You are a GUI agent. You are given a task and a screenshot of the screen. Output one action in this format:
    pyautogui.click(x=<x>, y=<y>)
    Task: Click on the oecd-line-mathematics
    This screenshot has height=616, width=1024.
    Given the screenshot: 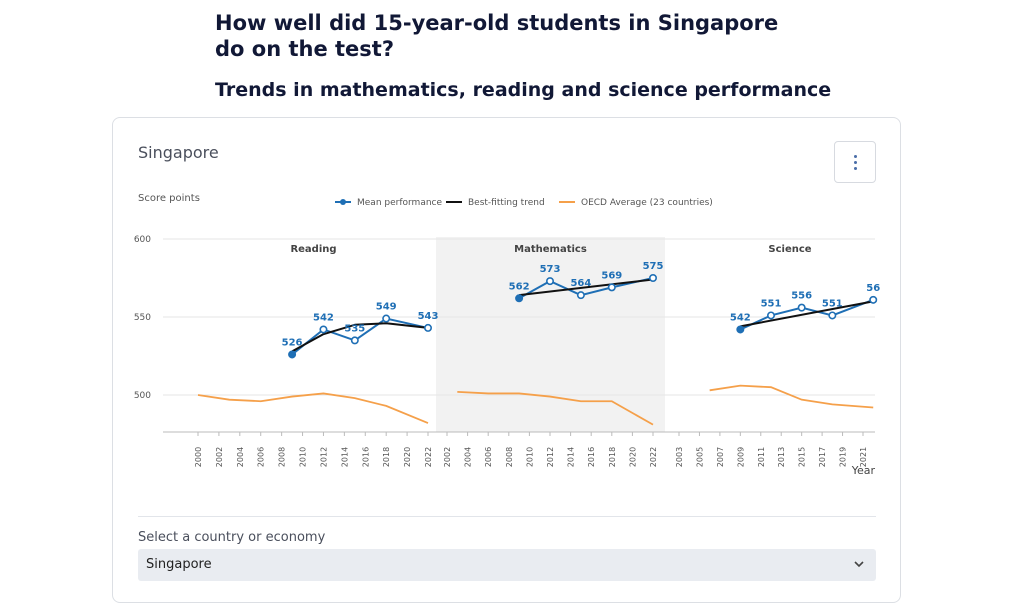 What is the action you would take?
    pyautogui.click(x=555, y=408)
    